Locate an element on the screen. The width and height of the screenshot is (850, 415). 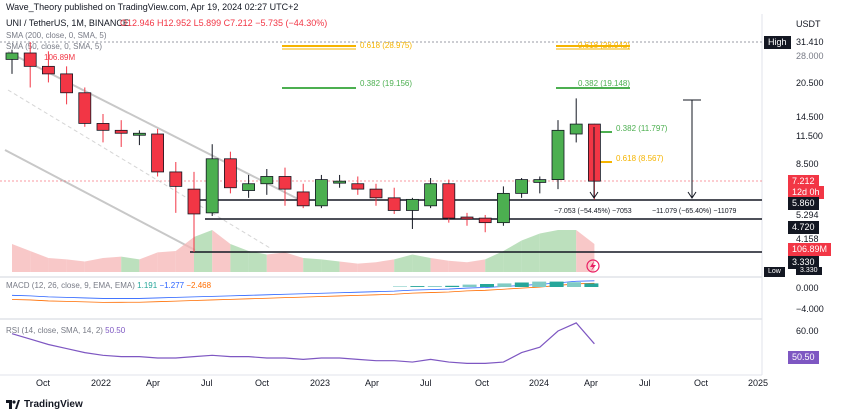
macd-line is located at coordinates (303, 289).